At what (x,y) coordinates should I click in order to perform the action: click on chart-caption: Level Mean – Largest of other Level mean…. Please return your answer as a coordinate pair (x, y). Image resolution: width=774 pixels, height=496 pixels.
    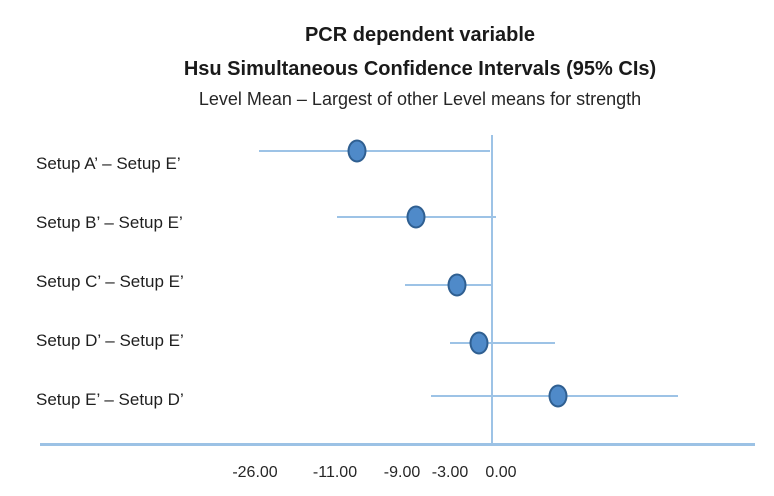
    Looking at the image, I should click on (420, 99).